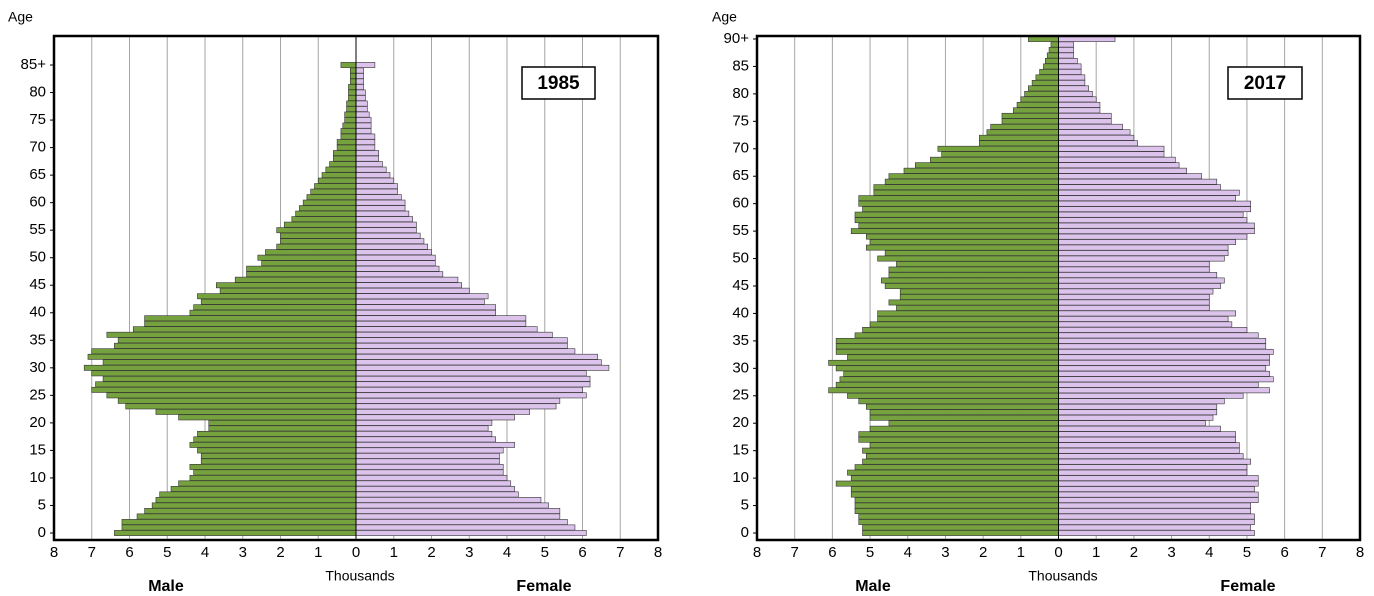 This screenshot has width=1374, height=596. I want to click on y-tick-label: 70, so click(37, 147).